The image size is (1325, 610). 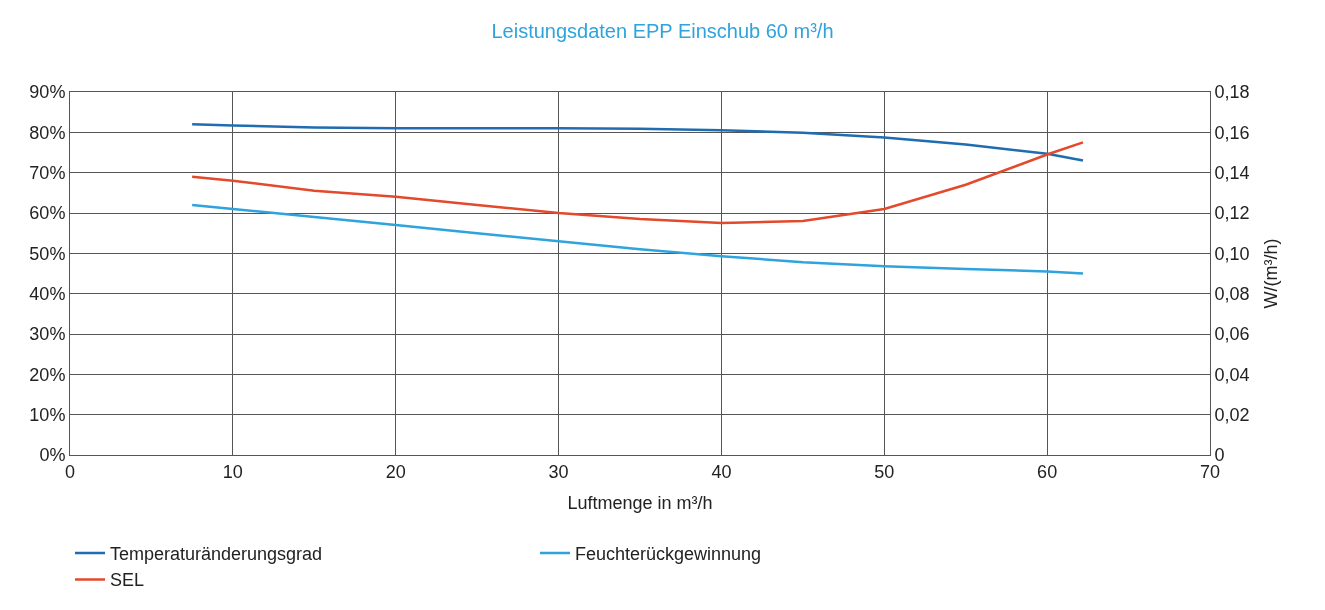 I want to click on y-tick-label: 20%, so click(x=47, y=374).